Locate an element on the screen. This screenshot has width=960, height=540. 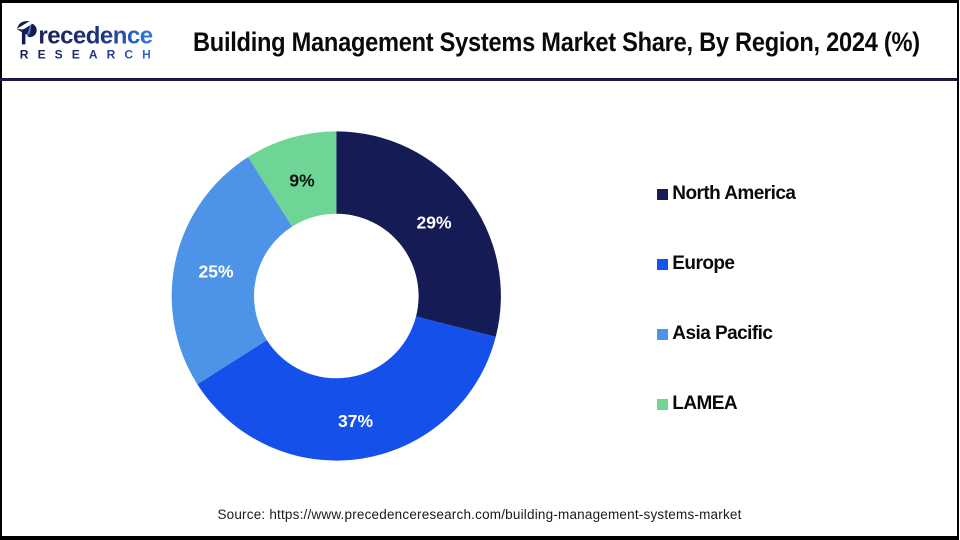
svg-text: 25% is located at coordinates (215, 271).